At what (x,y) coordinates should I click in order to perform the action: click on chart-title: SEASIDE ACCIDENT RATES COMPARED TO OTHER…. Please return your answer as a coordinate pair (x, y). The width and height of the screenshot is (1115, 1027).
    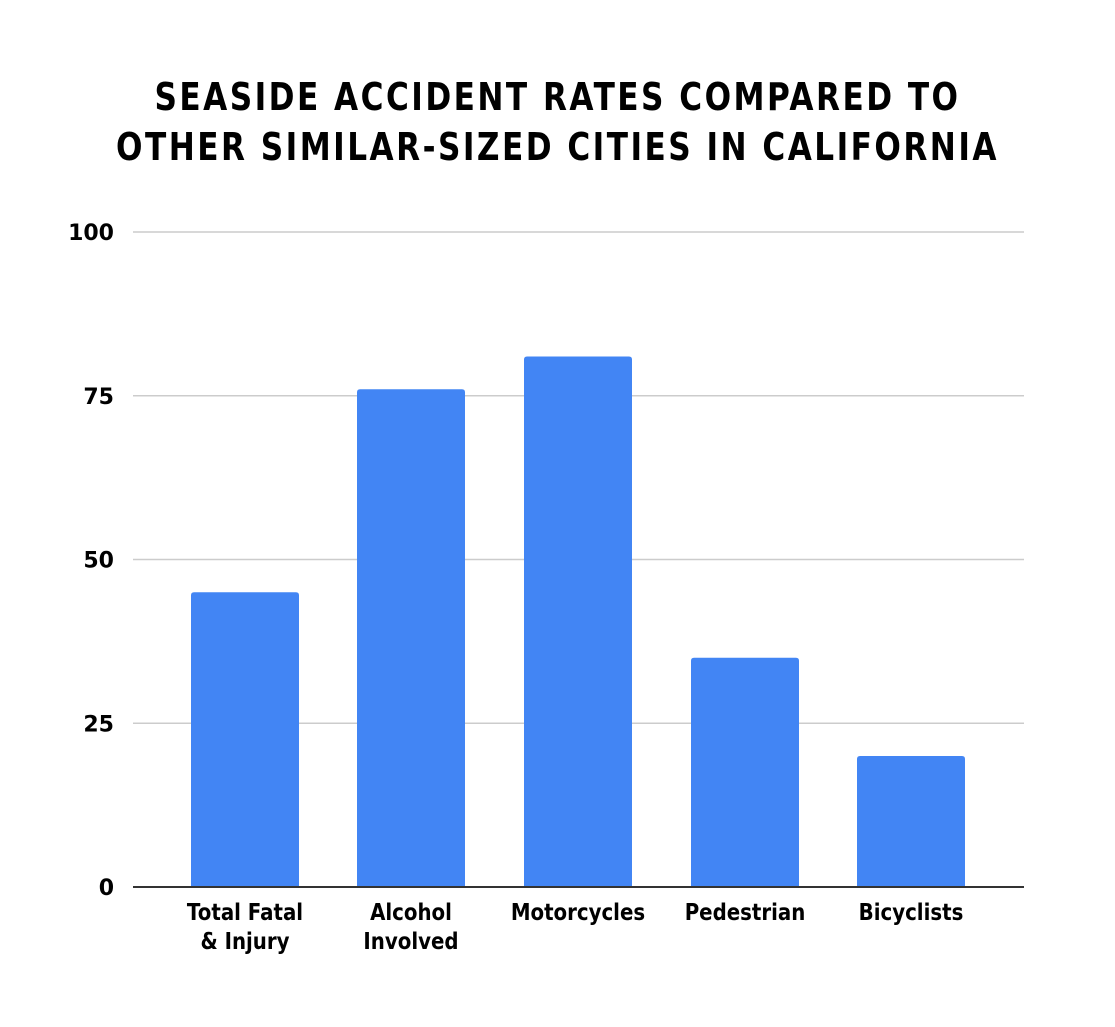
    Looking at the image, I should click on (557, 122).